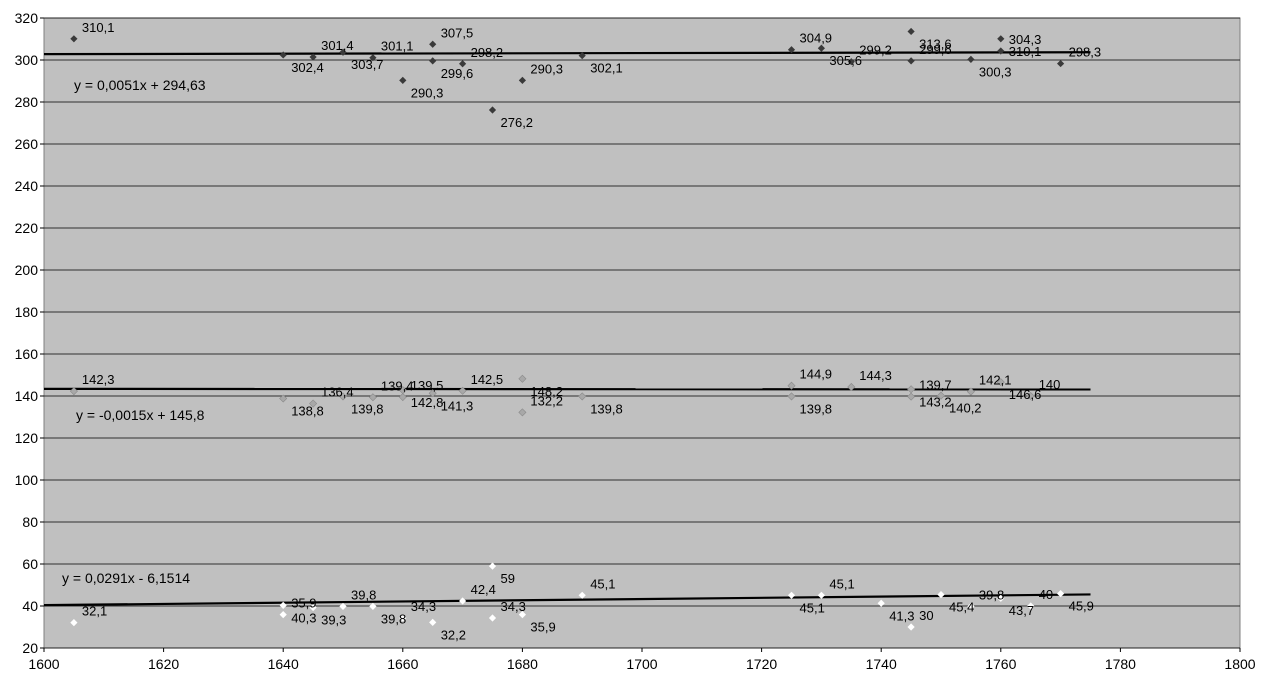 This screenshot has width=1264, height=682. I want to click on y-tick-label: 200, so click(27, 270).